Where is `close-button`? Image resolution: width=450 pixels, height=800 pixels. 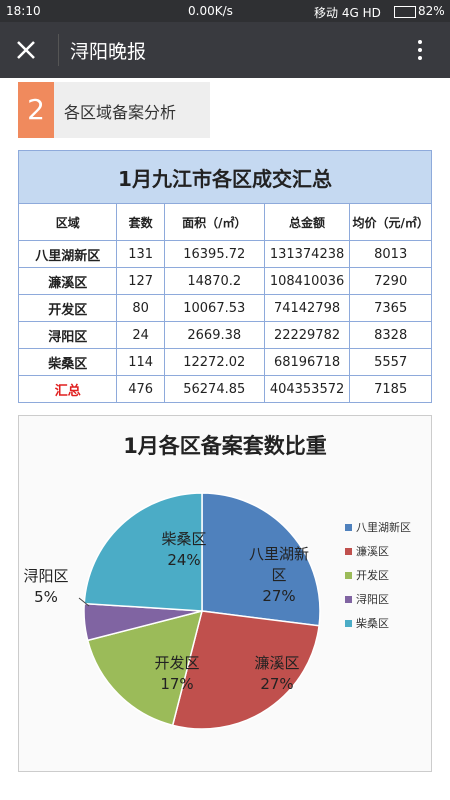 close-button is located at coordinates (26, 50).